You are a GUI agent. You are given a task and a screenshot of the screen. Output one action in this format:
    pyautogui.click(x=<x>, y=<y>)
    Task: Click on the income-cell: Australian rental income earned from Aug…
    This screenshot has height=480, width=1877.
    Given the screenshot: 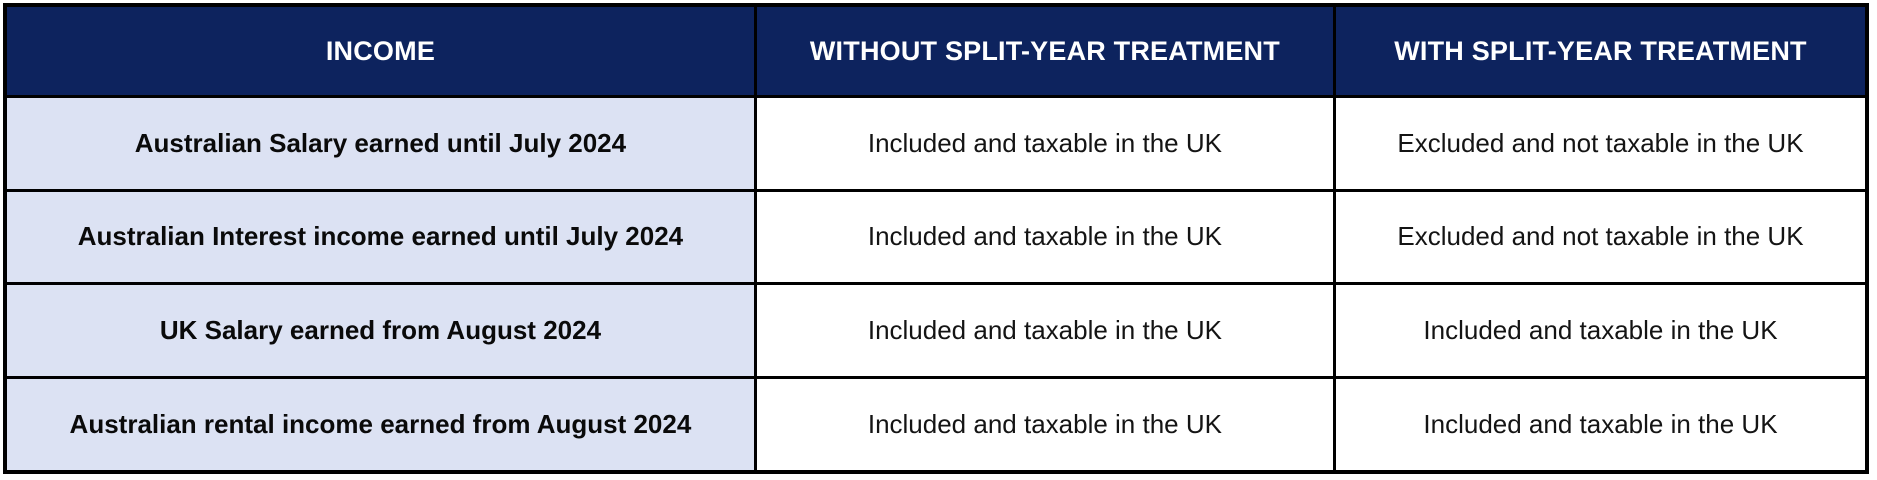 What is the action you would take?
    pyautogui.click(x=380, y=424)
    